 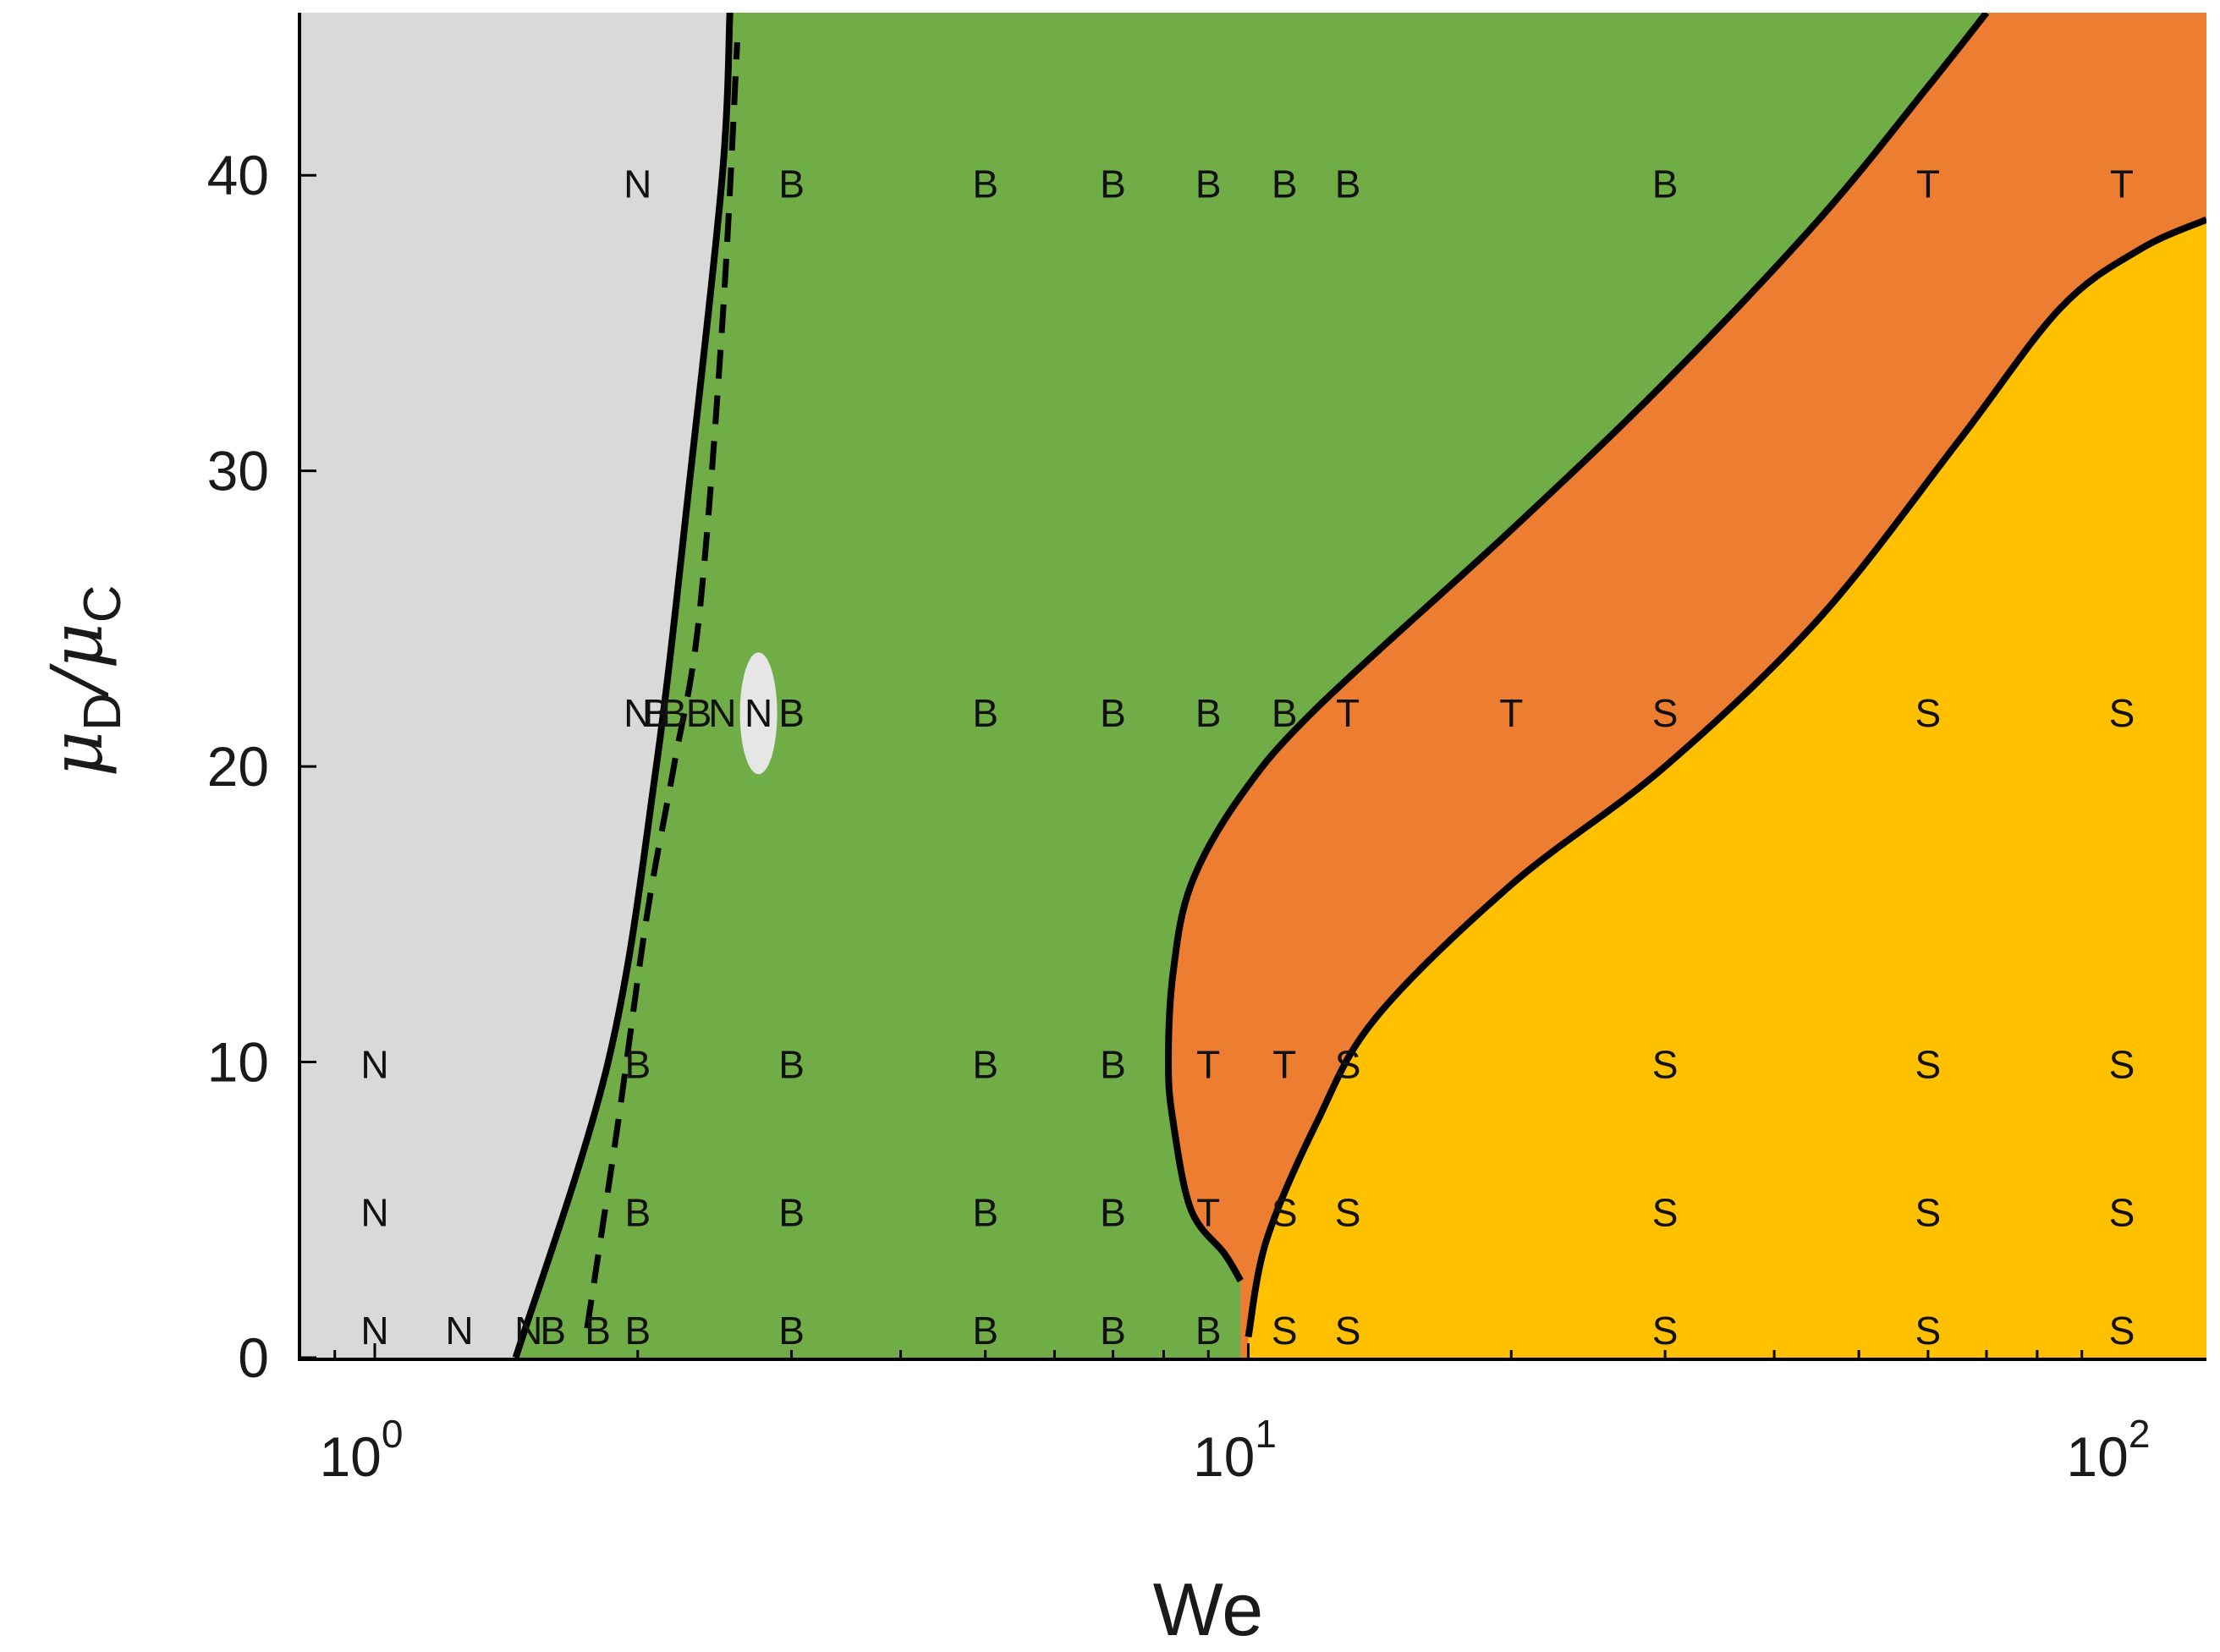 I want to click on y-label-mu-d: μ, so click(x=77, y=754).